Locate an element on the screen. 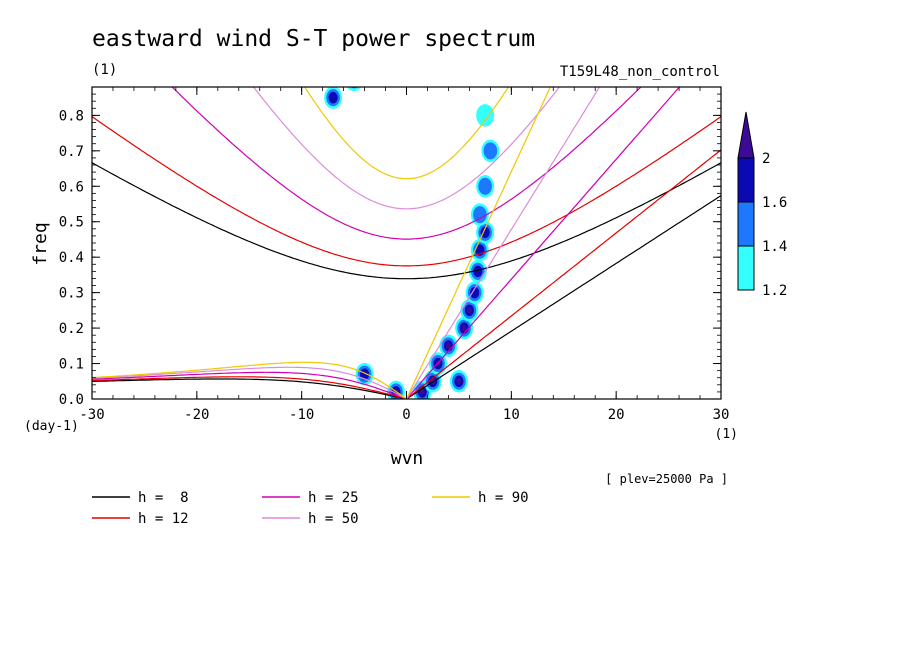  legend: h = 8 h = 12 h = 25 h = 50 h = 90 is located at coordinates (310, 508).